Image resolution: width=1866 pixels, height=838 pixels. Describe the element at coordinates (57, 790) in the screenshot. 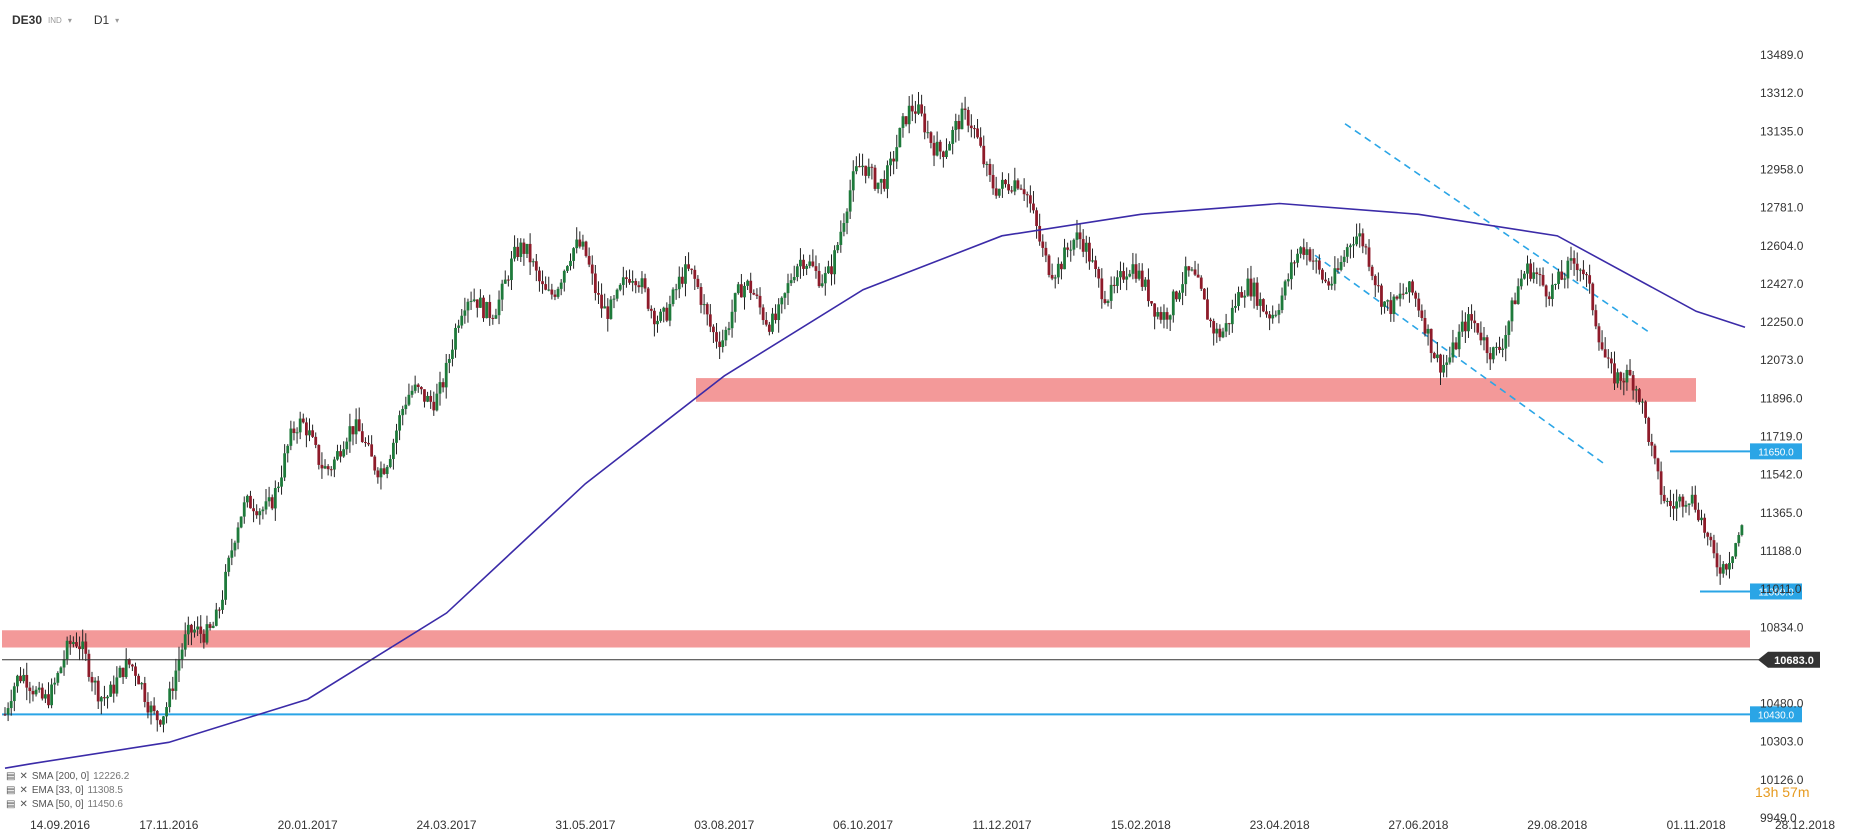

I see `indicator-label: EMA [33, 0]` at that location.